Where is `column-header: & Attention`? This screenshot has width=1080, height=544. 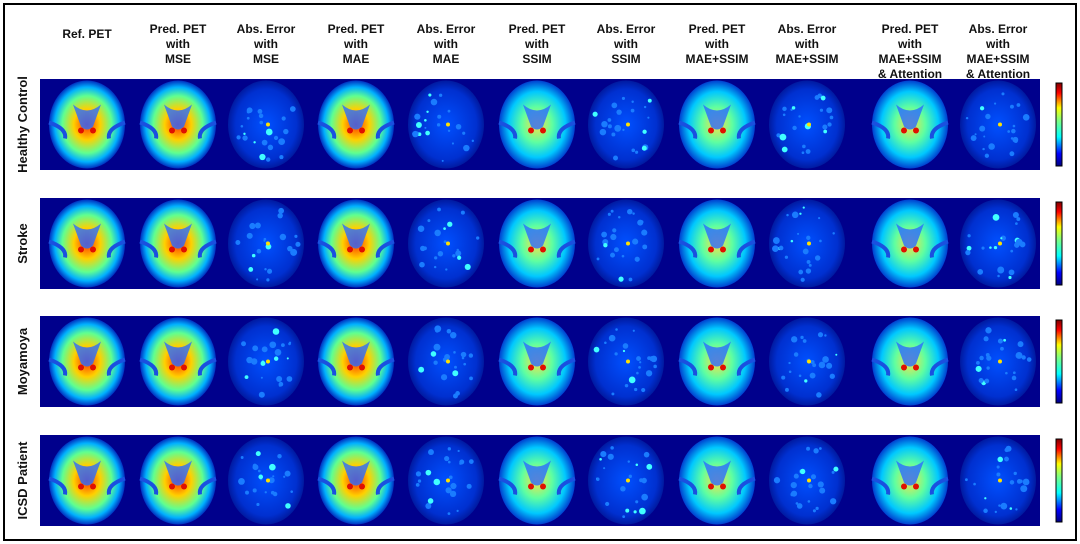 column-header: & Attention is located at coordinates (998, 74).